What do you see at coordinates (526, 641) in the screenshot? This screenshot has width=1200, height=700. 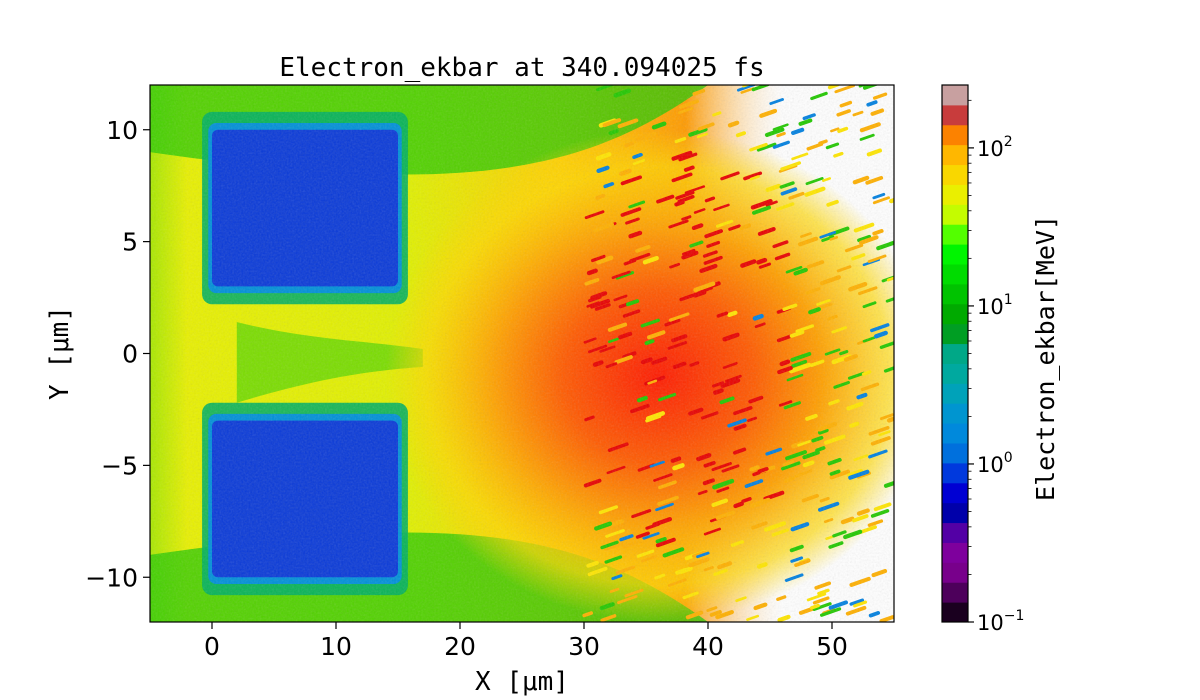 I see `x-axis: 0 10 20 30 40 50` at bounding box center [526, 641].